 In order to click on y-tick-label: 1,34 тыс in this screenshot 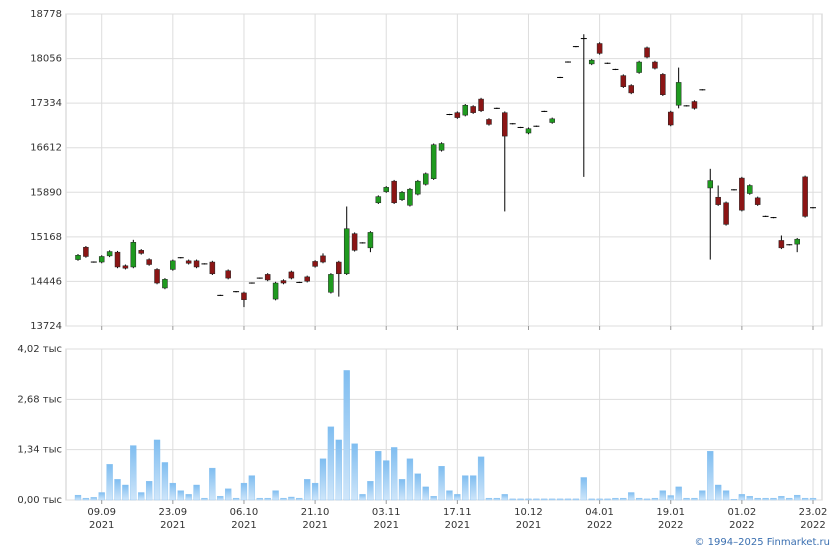, I will do `click(39, 450)`.